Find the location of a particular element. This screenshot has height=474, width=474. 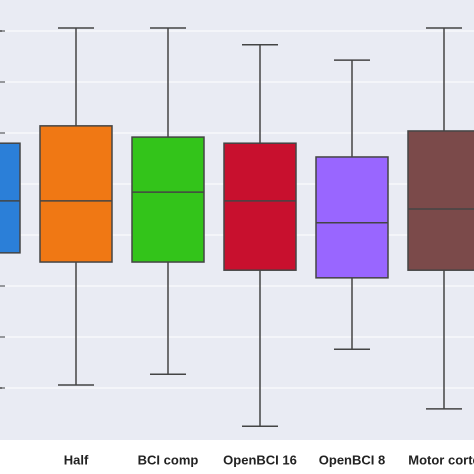

x-tick-label: BCI comp is located at coordinates (168, 459).